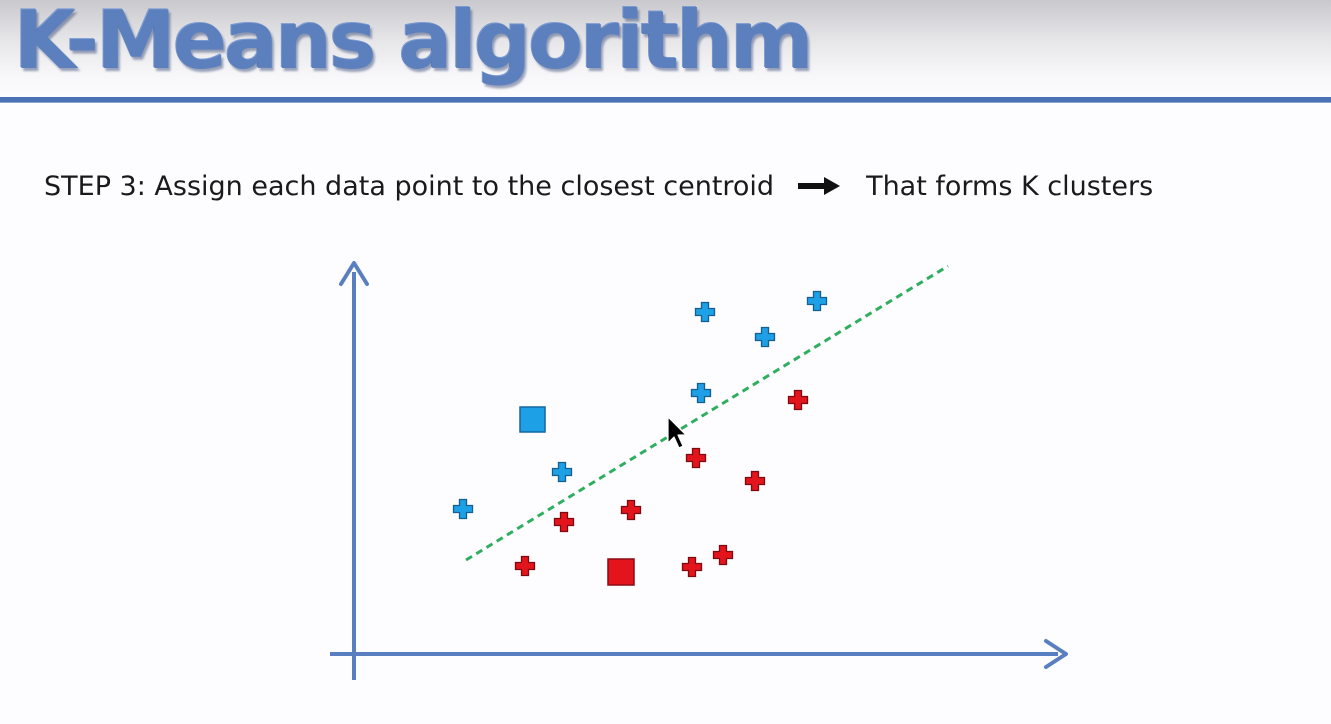 Image resolution: width=1331 pixels, height=724 pixels. I want to click on mouse-pointer-icon, so click(677, 432).